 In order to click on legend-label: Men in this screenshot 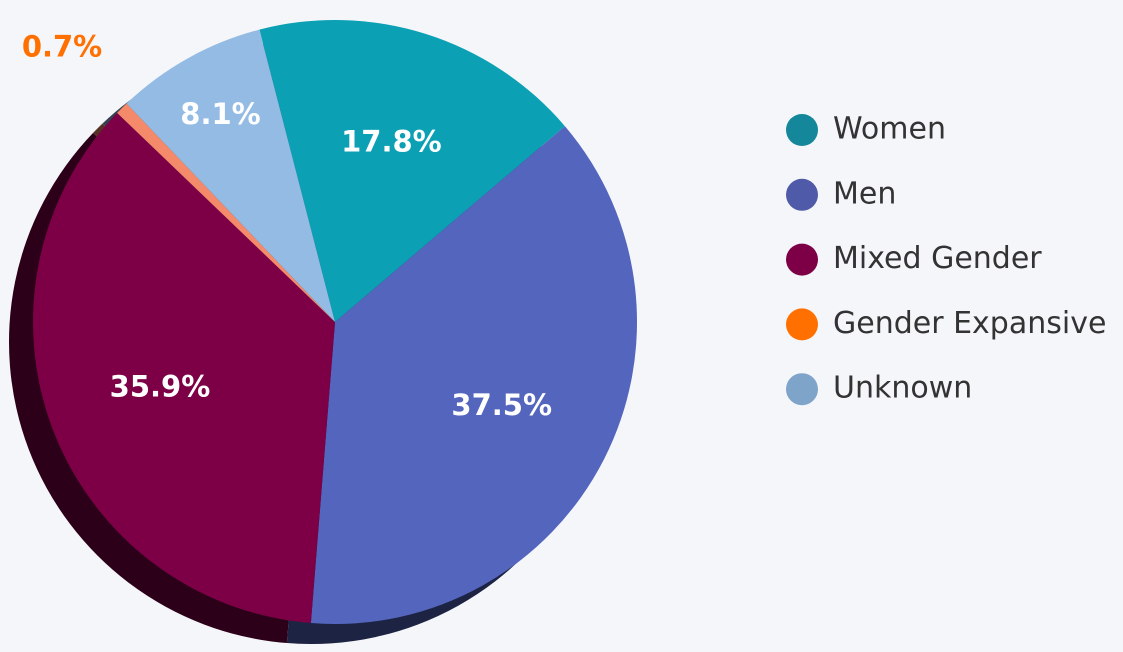, I will do `click(864, 193)`.